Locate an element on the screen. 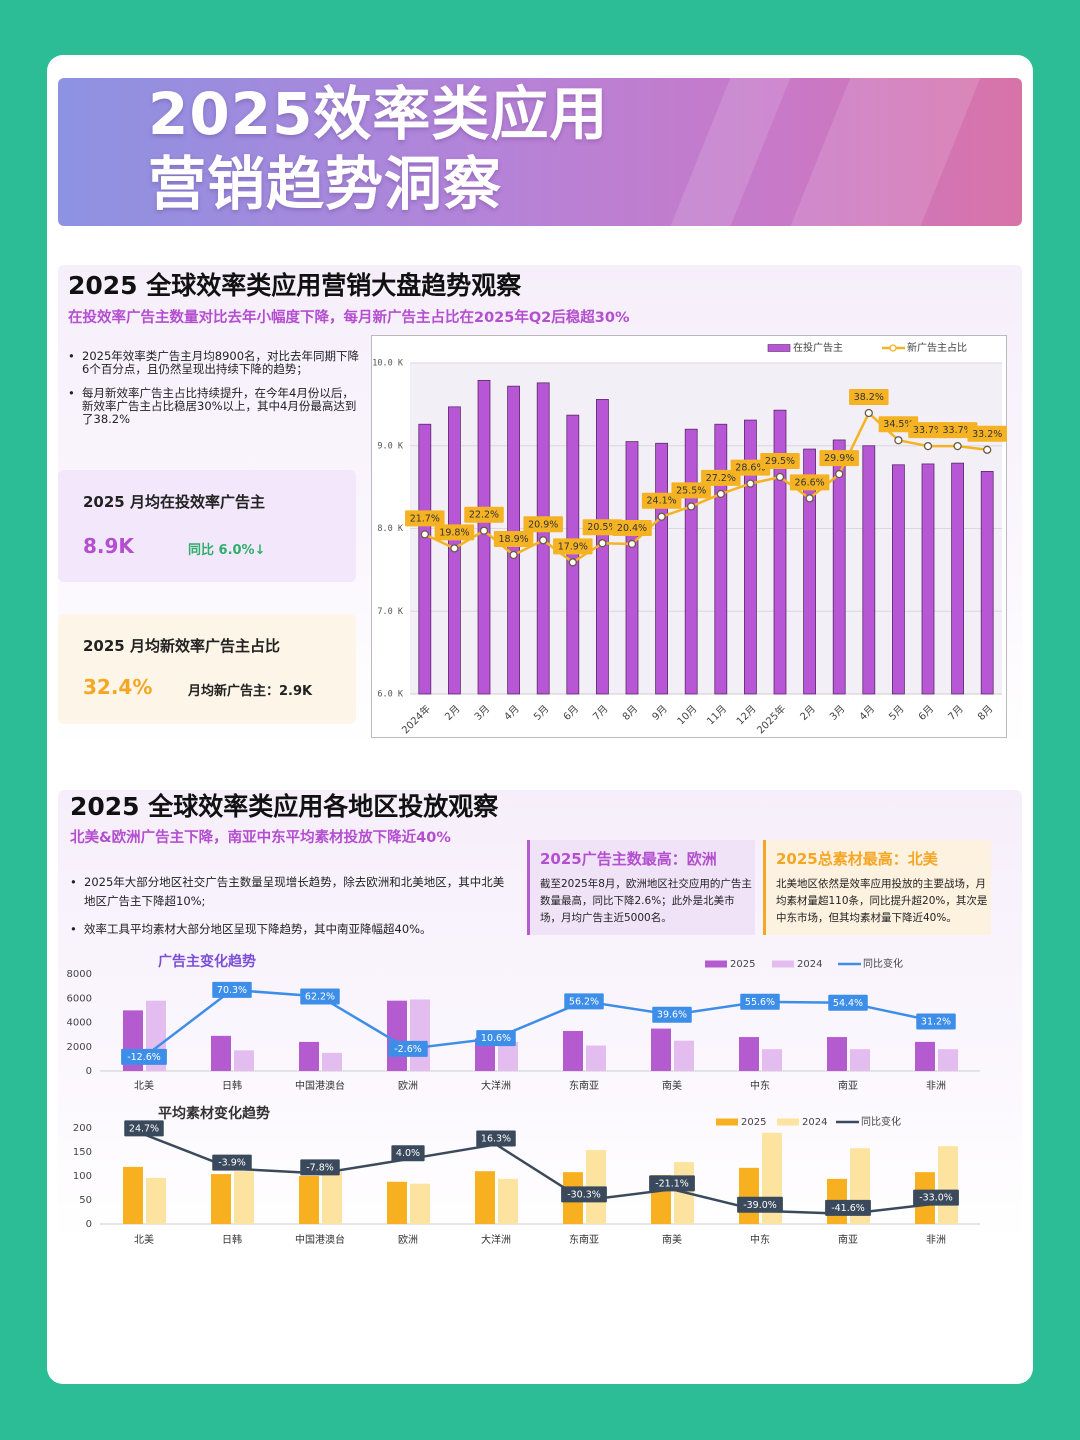 Image resolution: width=1080 pixels, height=1440 pixels. data-label: -12.6% is located at coordinates (144, 1057).